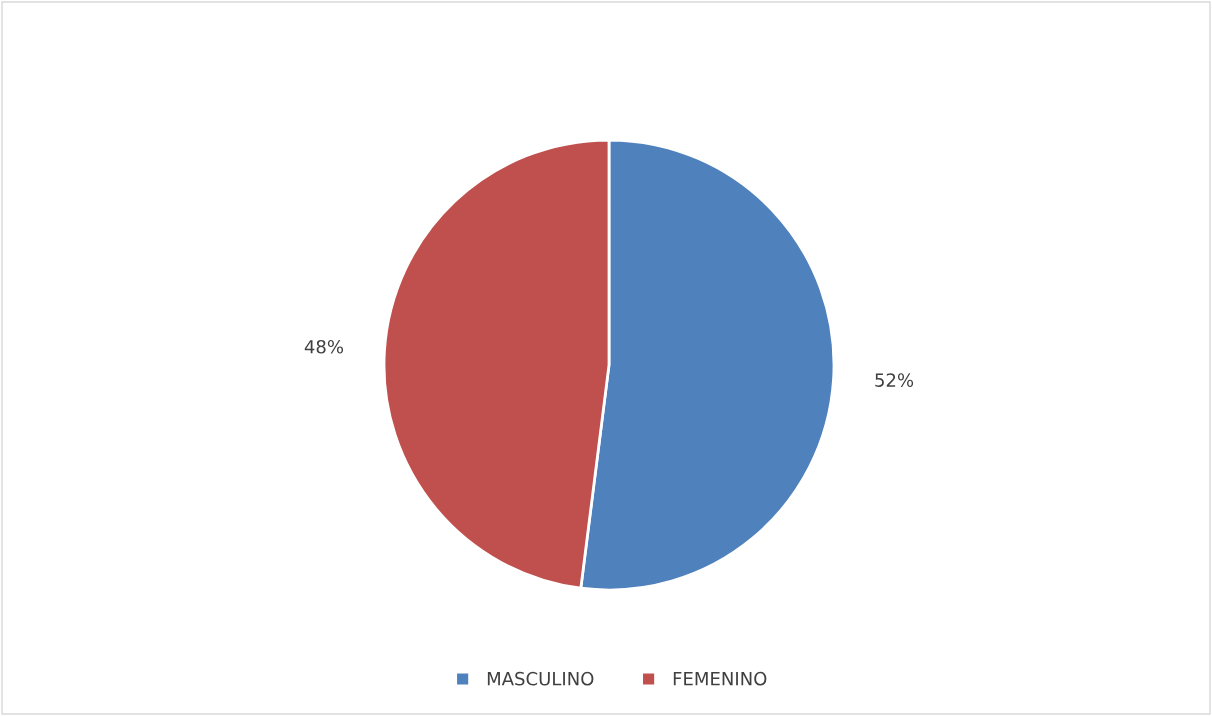  Describe the element at coordinates (540, 678) in the screenshot. I see `legend-label: MASCULINO` at that location.